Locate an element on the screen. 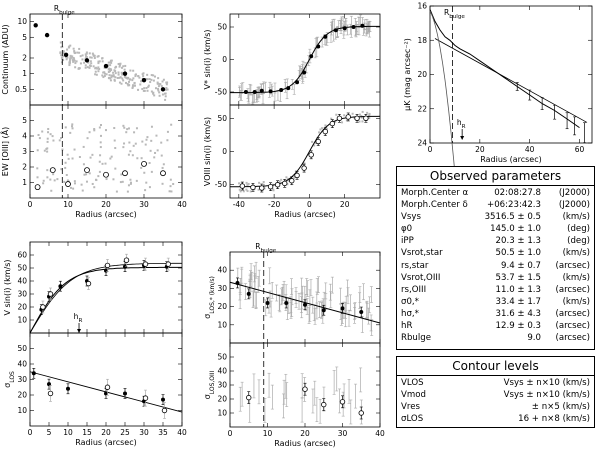 Image resolution: width=600 pixels, height=449 pixels. parameter-row: Morph.Center α 02:08:27.8 (J2000) is located at coordinates (495, 193).